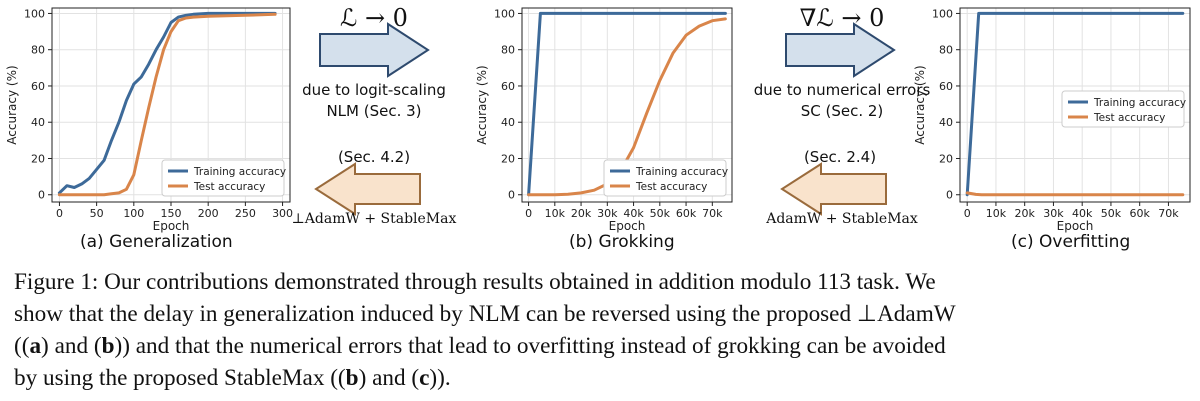 The image size is (1200, 401). I want to click on caption-text: ((, so click(22, 346).